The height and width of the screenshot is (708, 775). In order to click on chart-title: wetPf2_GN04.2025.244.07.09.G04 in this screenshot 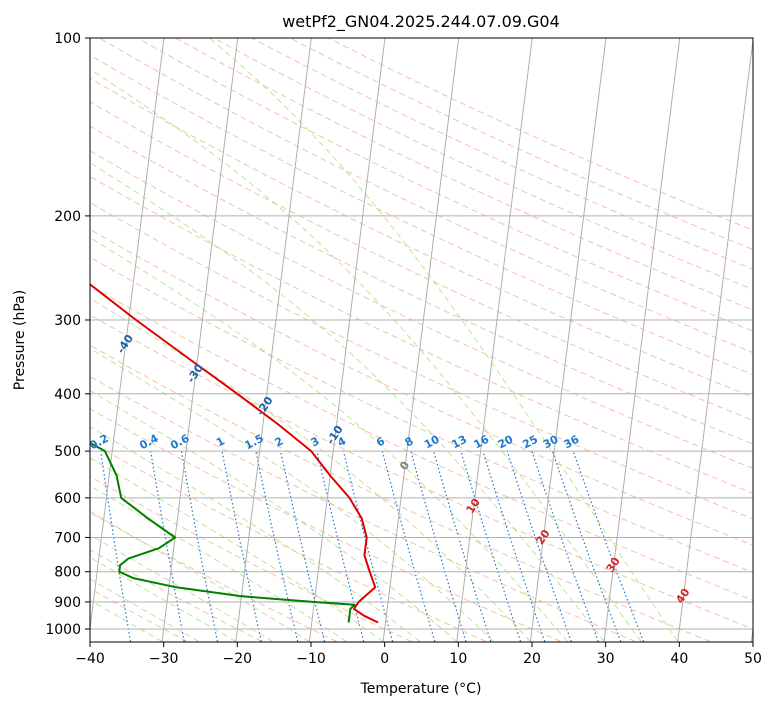, I will do `click(421, 22)`.